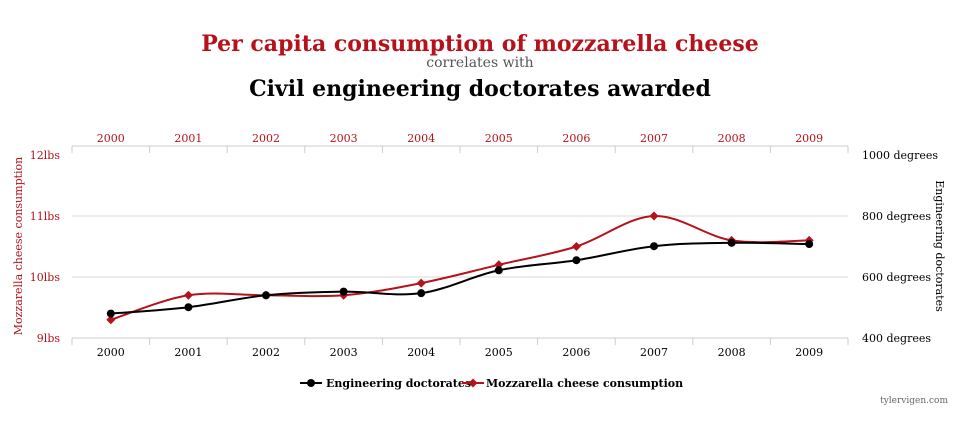  What do you see at coordinates (576, 138) in the screenshot?
I see `top-axis-label: 2006` at bounding box center [576, 138].